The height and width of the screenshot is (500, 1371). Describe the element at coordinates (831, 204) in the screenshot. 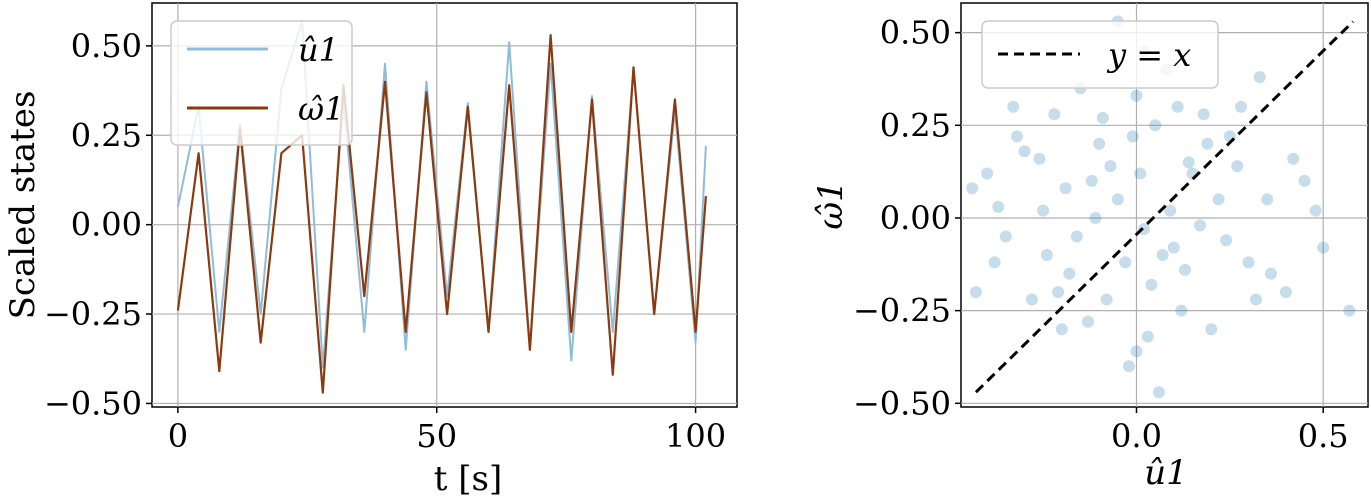

I see `scatter-chart-y-axis-label: ω̂1` at that location.